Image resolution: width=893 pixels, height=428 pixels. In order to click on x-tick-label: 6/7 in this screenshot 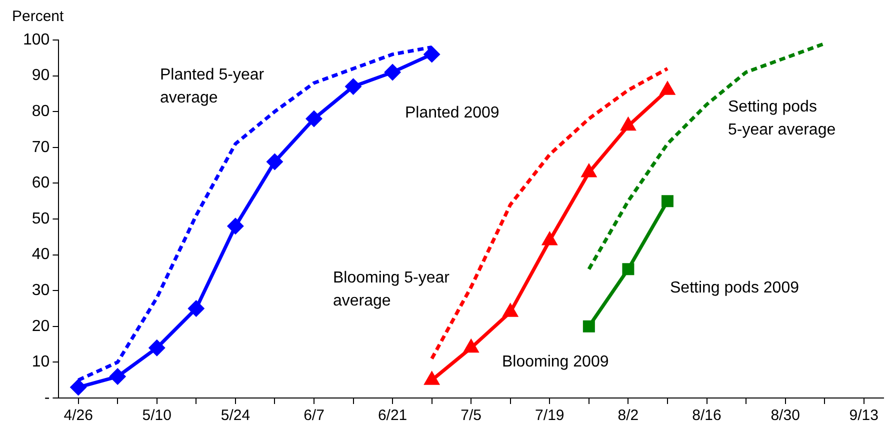, I will do `click(314, 415)`.